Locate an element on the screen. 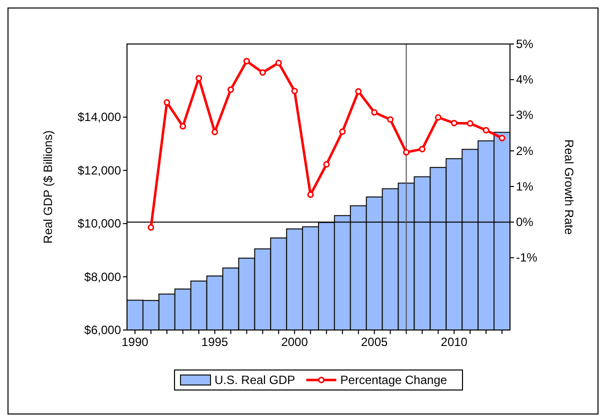 The width and height of the screenshot is (602, 416). y-tick-label: $6,000 is located at coordinates (103, 330).